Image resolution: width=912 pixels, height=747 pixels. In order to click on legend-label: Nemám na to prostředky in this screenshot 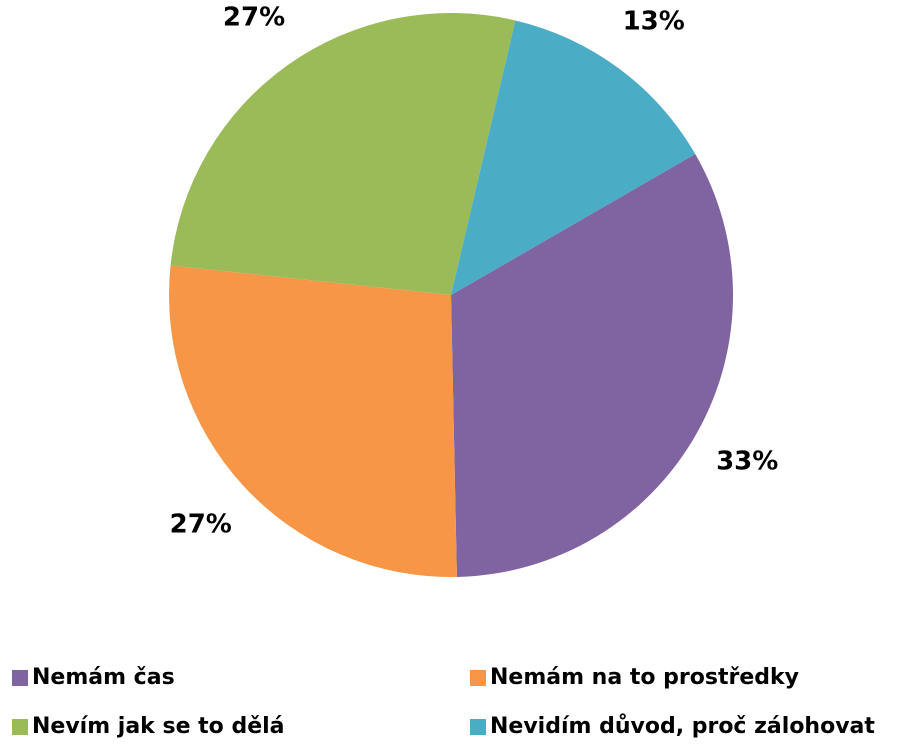, I will do `click(644, 677)`.